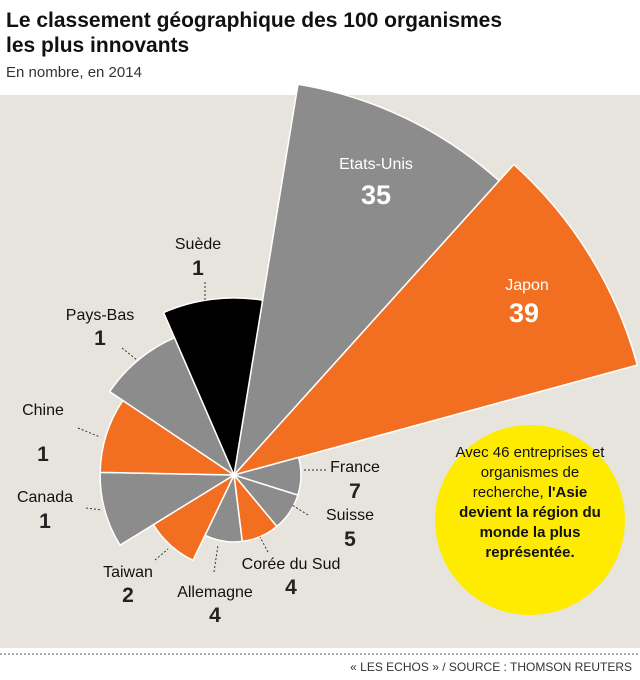 This screenshot has height=680, width=640. Describe the element at coordinates (376, 164) in the screenshot. I see `category-label: Etats-Unis` at that location.